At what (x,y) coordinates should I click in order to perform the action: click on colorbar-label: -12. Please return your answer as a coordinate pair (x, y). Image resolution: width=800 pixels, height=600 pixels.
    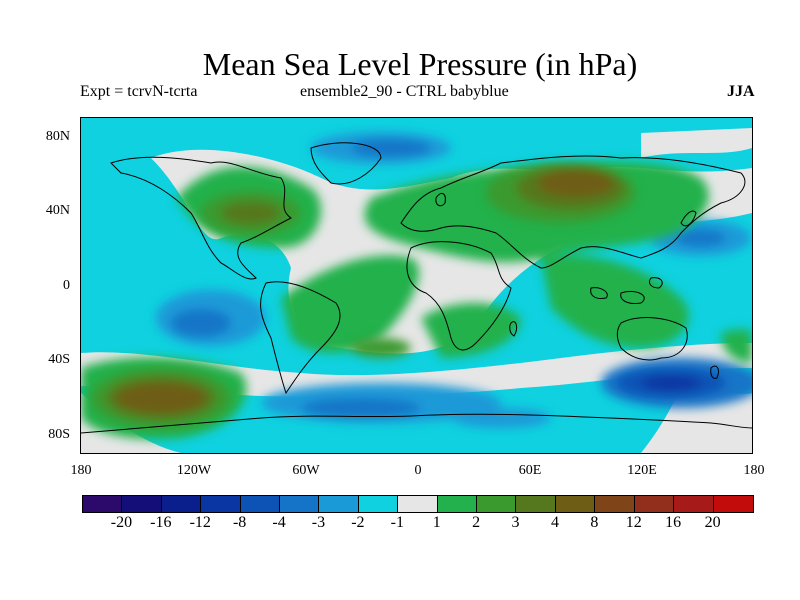
    Looking at the image, I should click on (200, 522).